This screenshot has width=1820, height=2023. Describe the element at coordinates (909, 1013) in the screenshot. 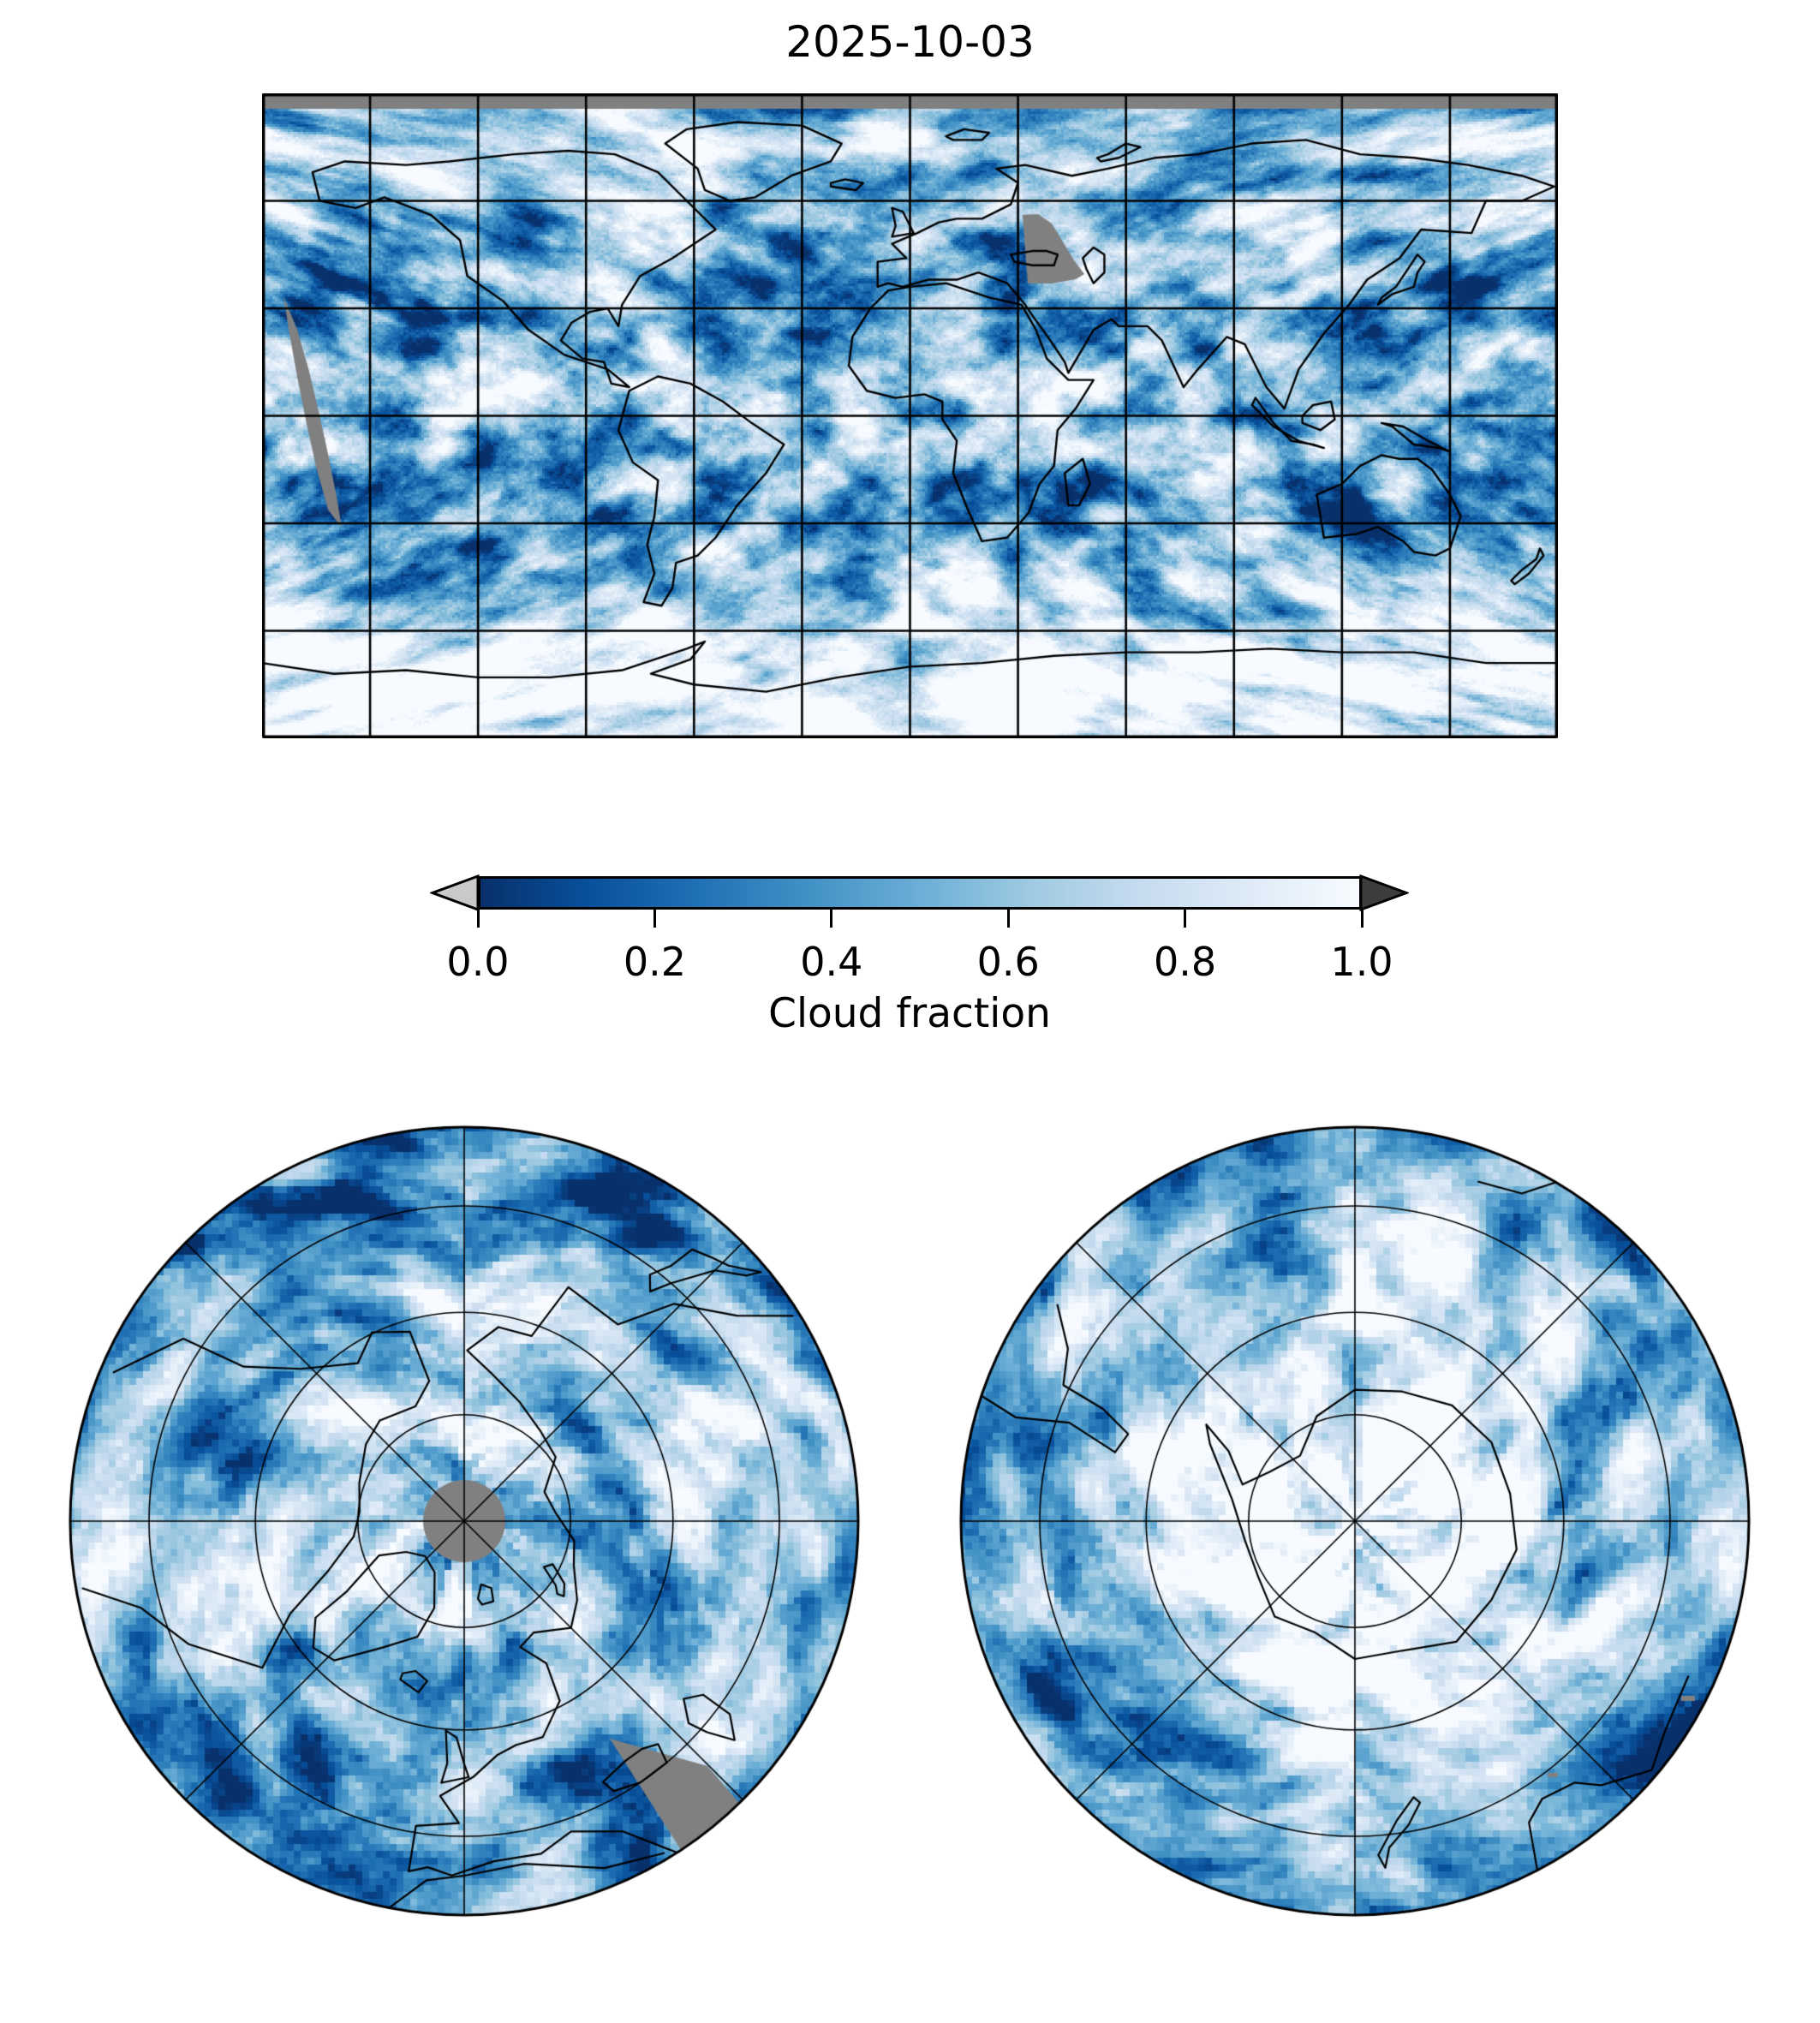

I see `colorbar-label: Cloud fraction` at that location.